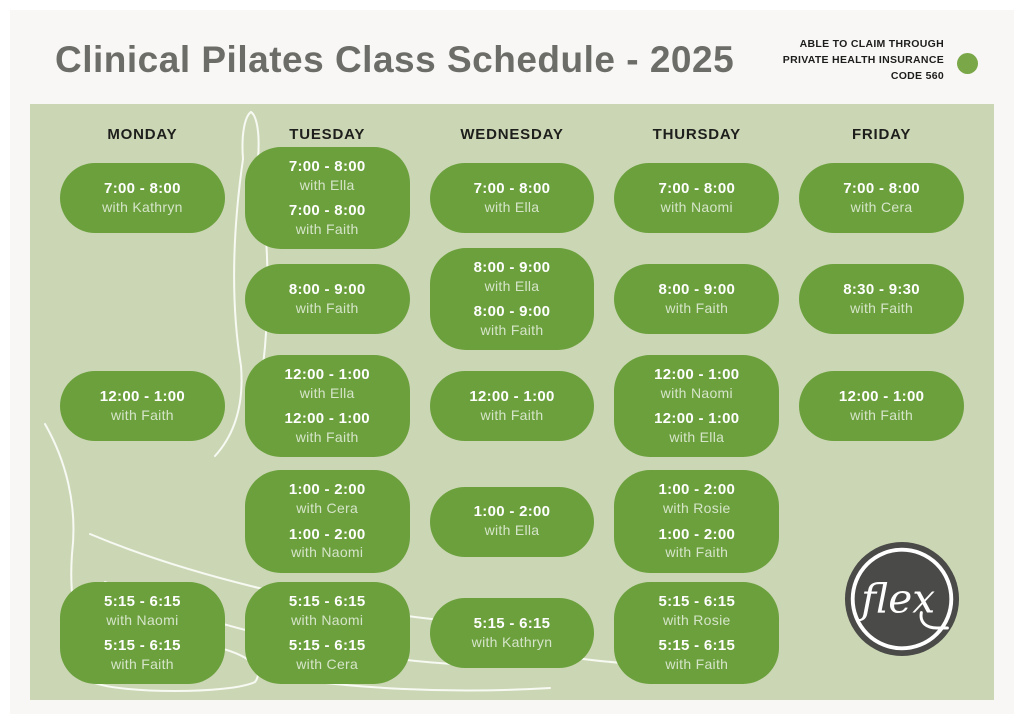 This screenshot has width=1024, height=724. Describe the element at coordinates (512, 134) in the screenshot. I see `day-header: WEDNESDAY` at that location.